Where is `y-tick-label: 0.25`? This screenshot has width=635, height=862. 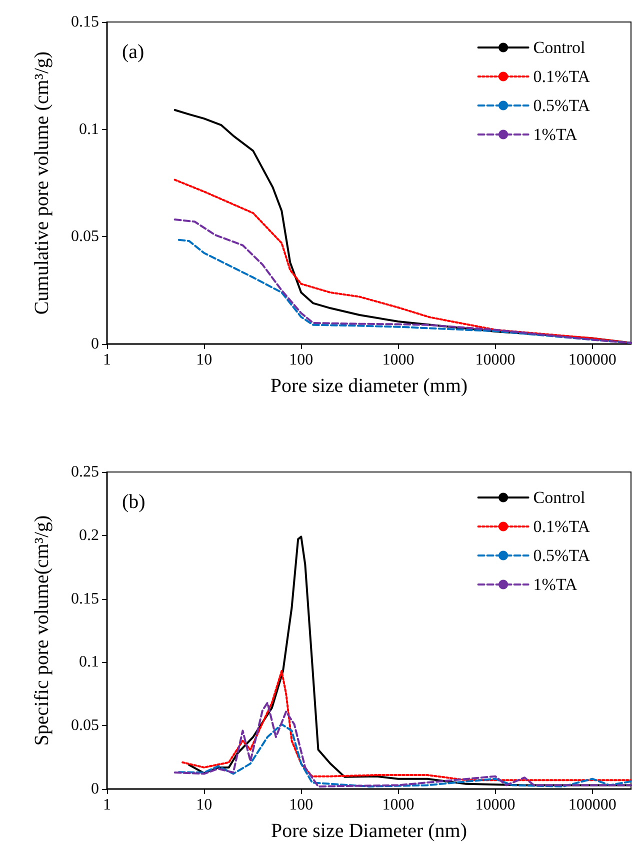
y-tick-label: 0.25 is located at coordinates (85, 472).